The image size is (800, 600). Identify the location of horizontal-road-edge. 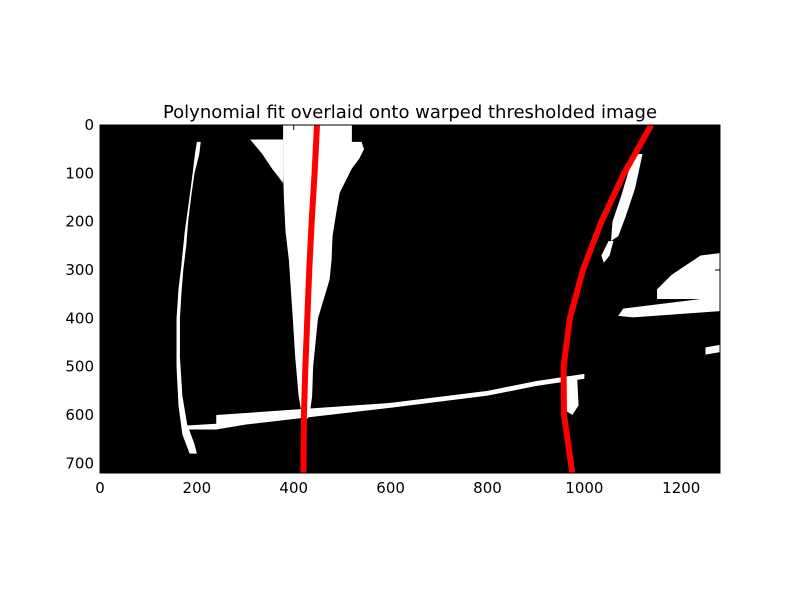
(384, 401).